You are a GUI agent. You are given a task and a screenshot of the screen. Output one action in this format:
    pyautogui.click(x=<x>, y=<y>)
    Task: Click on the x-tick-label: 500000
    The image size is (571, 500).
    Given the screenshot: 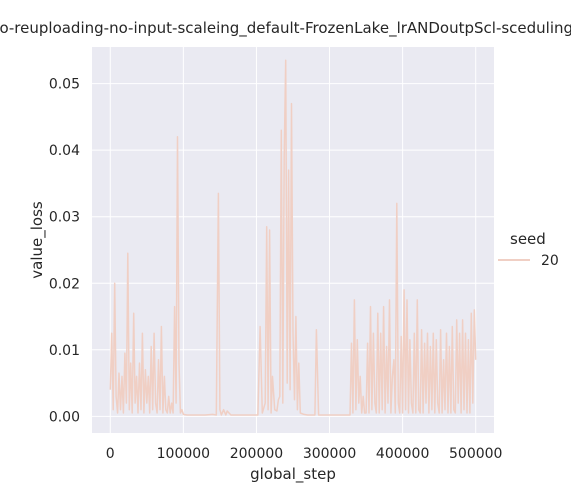 What is the action you would take?
    pyautogui.click(x=475, y=454)
    